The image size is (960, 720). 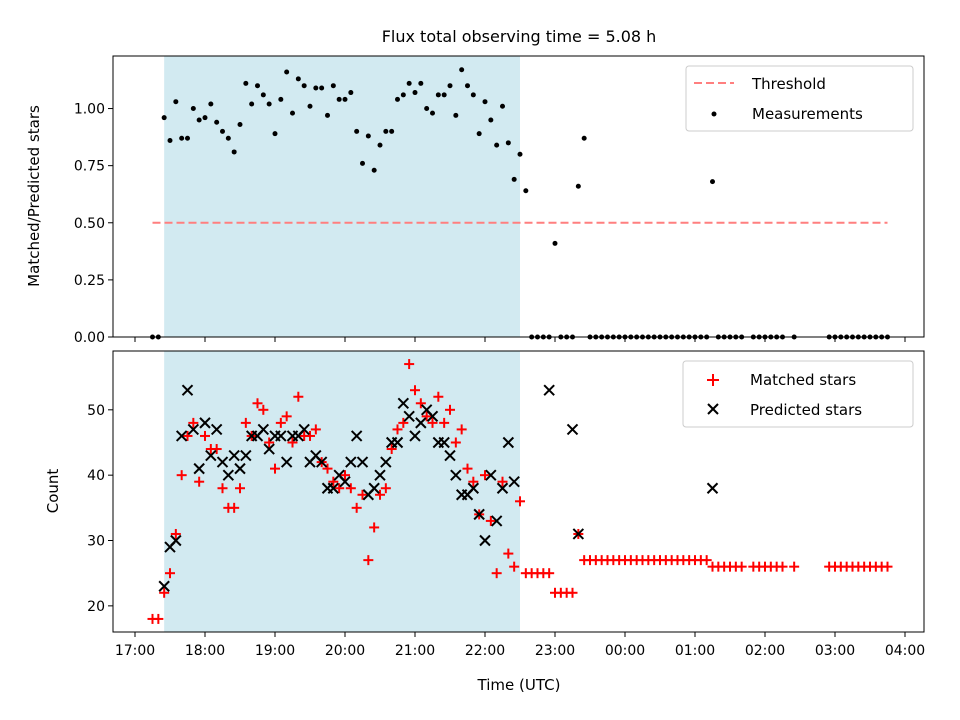 I want to click on x-tick-label: 00:00, so click(x=625, y=651).